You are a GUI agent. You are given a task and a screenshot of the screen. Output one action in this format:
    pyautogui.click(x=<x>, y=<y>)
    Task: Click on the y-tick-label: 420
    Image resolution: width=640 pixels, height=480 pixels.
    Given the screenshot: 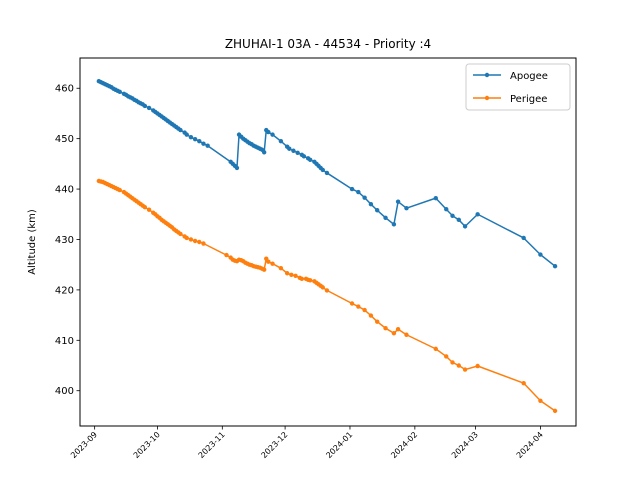 What is the action you would take?
    pyautogui.click(x=64, y=290)
    